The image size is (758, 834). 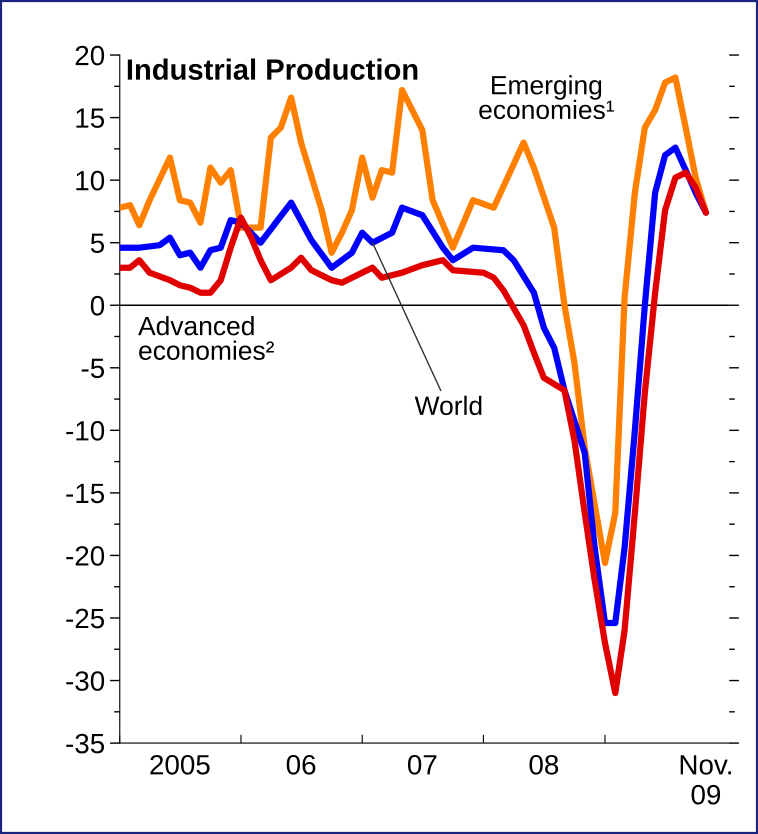 I want to click on series-label: Emerging economies¹, so click(x=546, y=97).